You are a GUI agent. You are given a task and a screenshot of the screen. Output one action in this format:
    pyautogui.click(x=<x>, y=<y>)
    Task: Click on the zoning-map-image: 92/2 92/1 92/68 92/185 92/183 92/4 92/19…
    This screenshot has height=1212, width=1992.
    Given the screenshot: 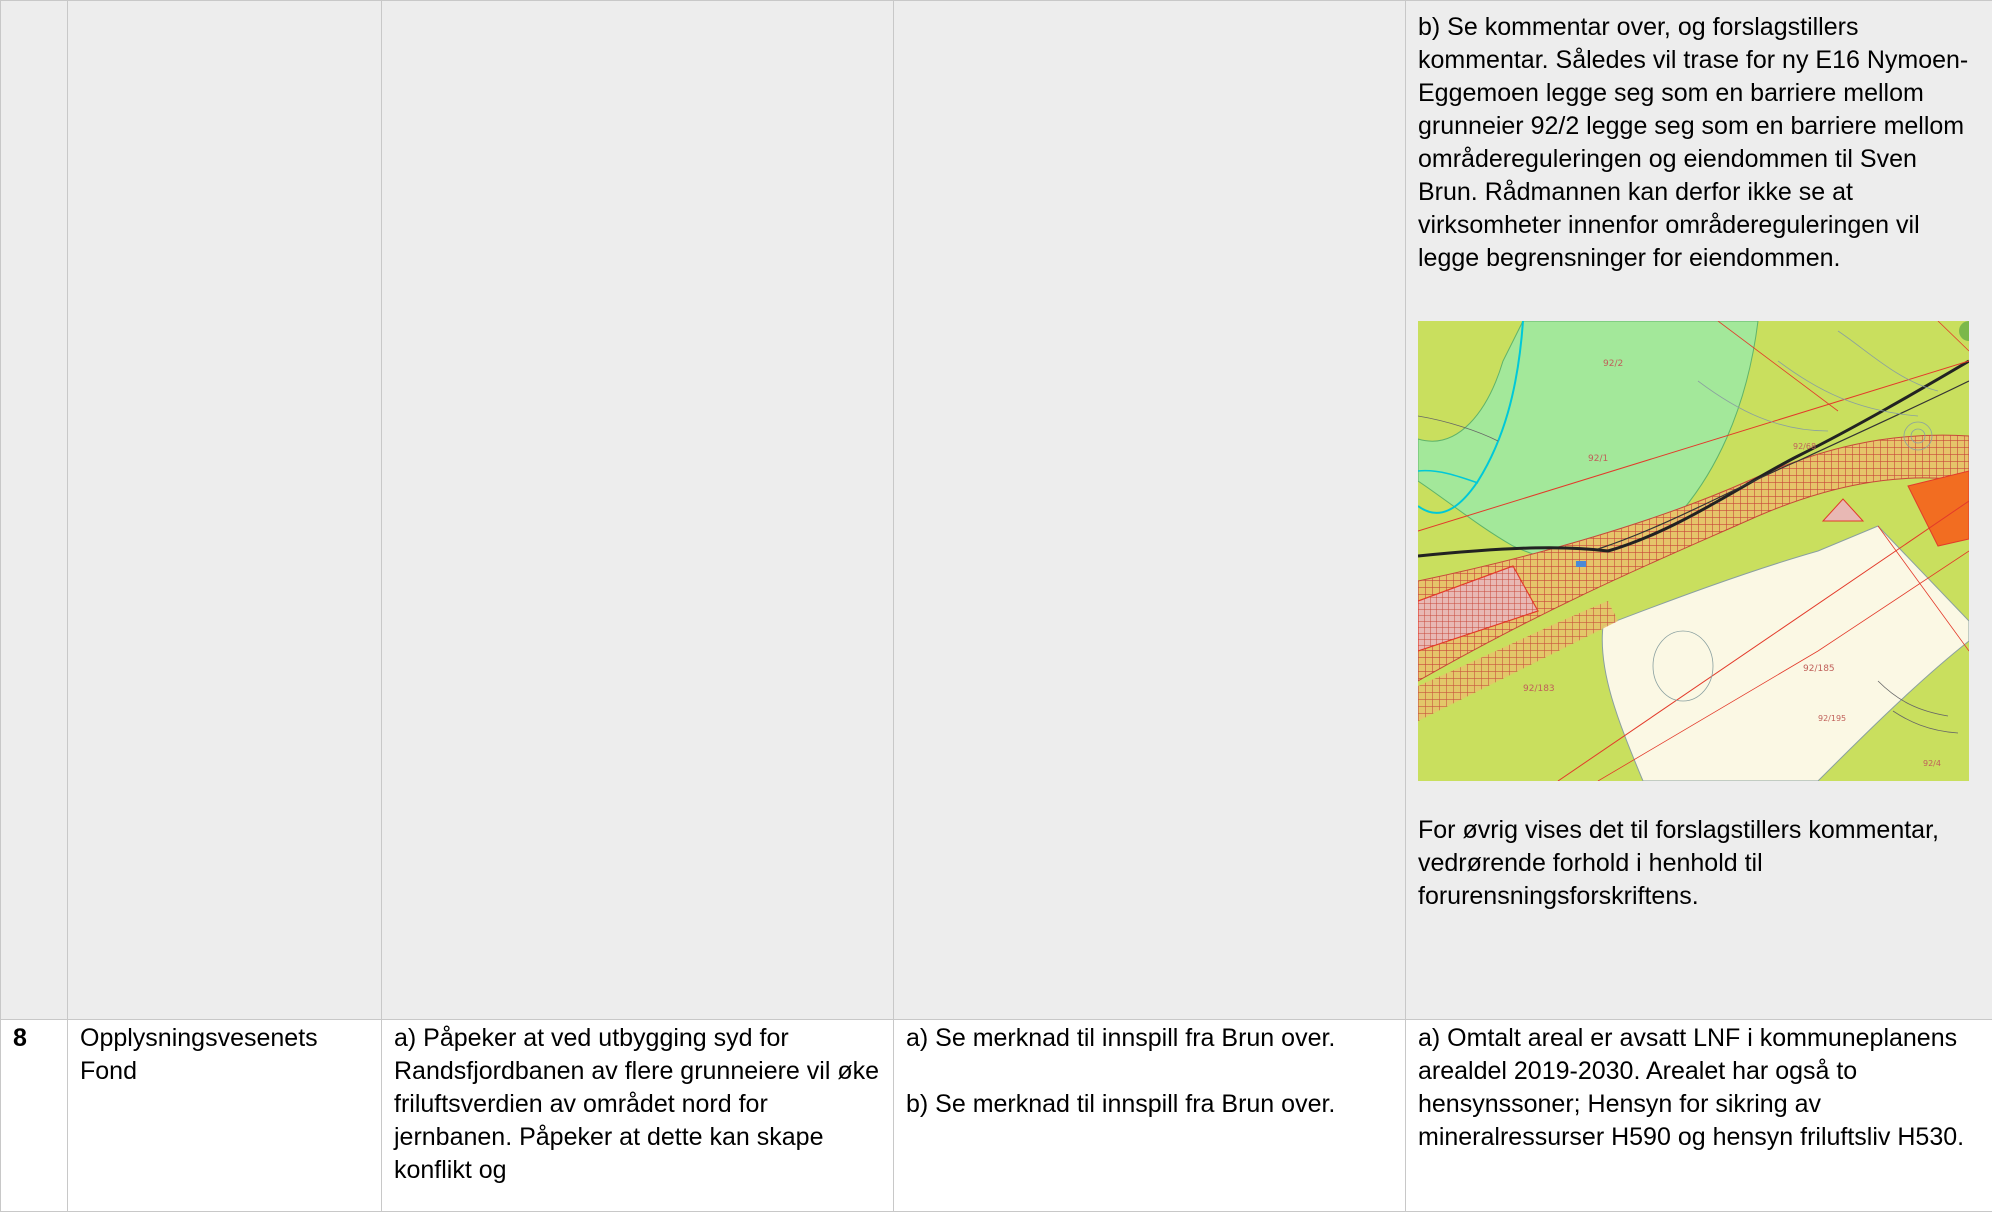 What is the action you would take?
    pyautogui.click(x=1693, y=551)
    